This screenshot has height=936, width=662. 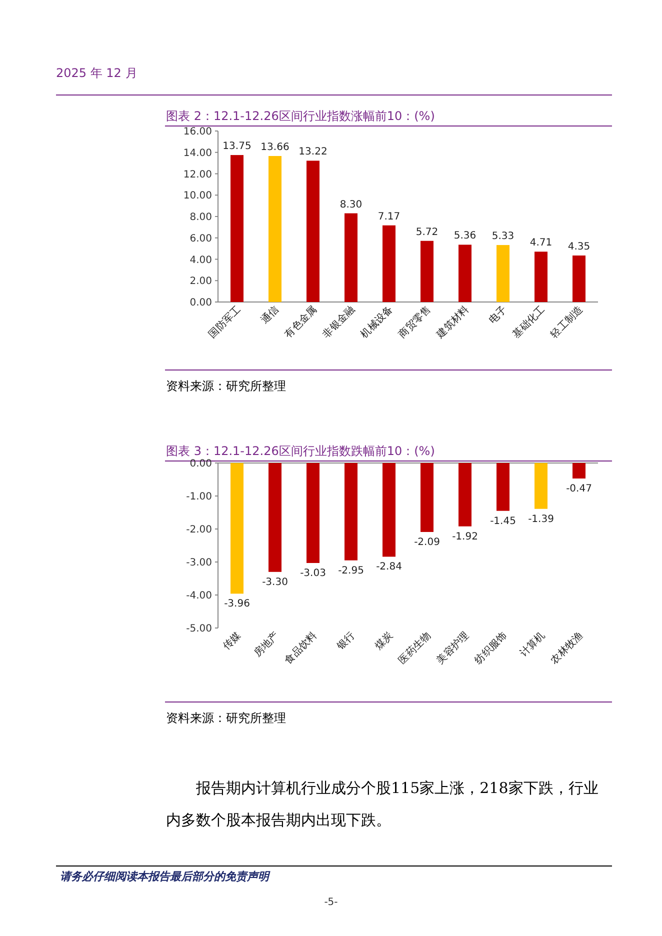 What do you see at coordinates (579, 489) in the screenshot?
I see `data-label: -0.47` at bounding box center [579, 489].